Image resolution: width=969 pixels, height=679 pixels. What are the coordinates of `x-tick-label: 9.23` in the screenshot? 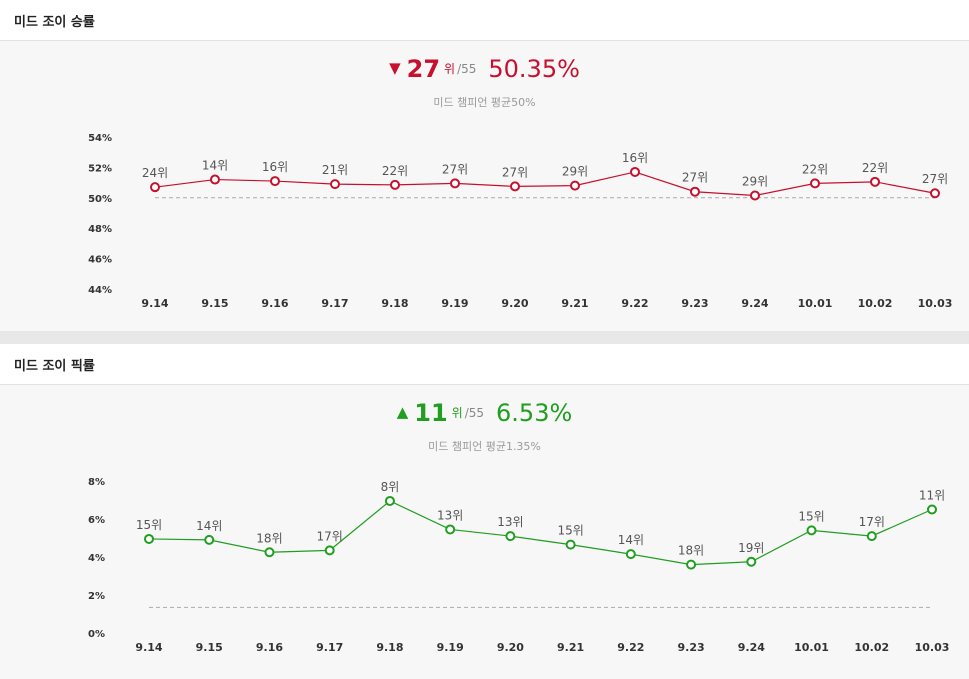 It's located at (694, 303).